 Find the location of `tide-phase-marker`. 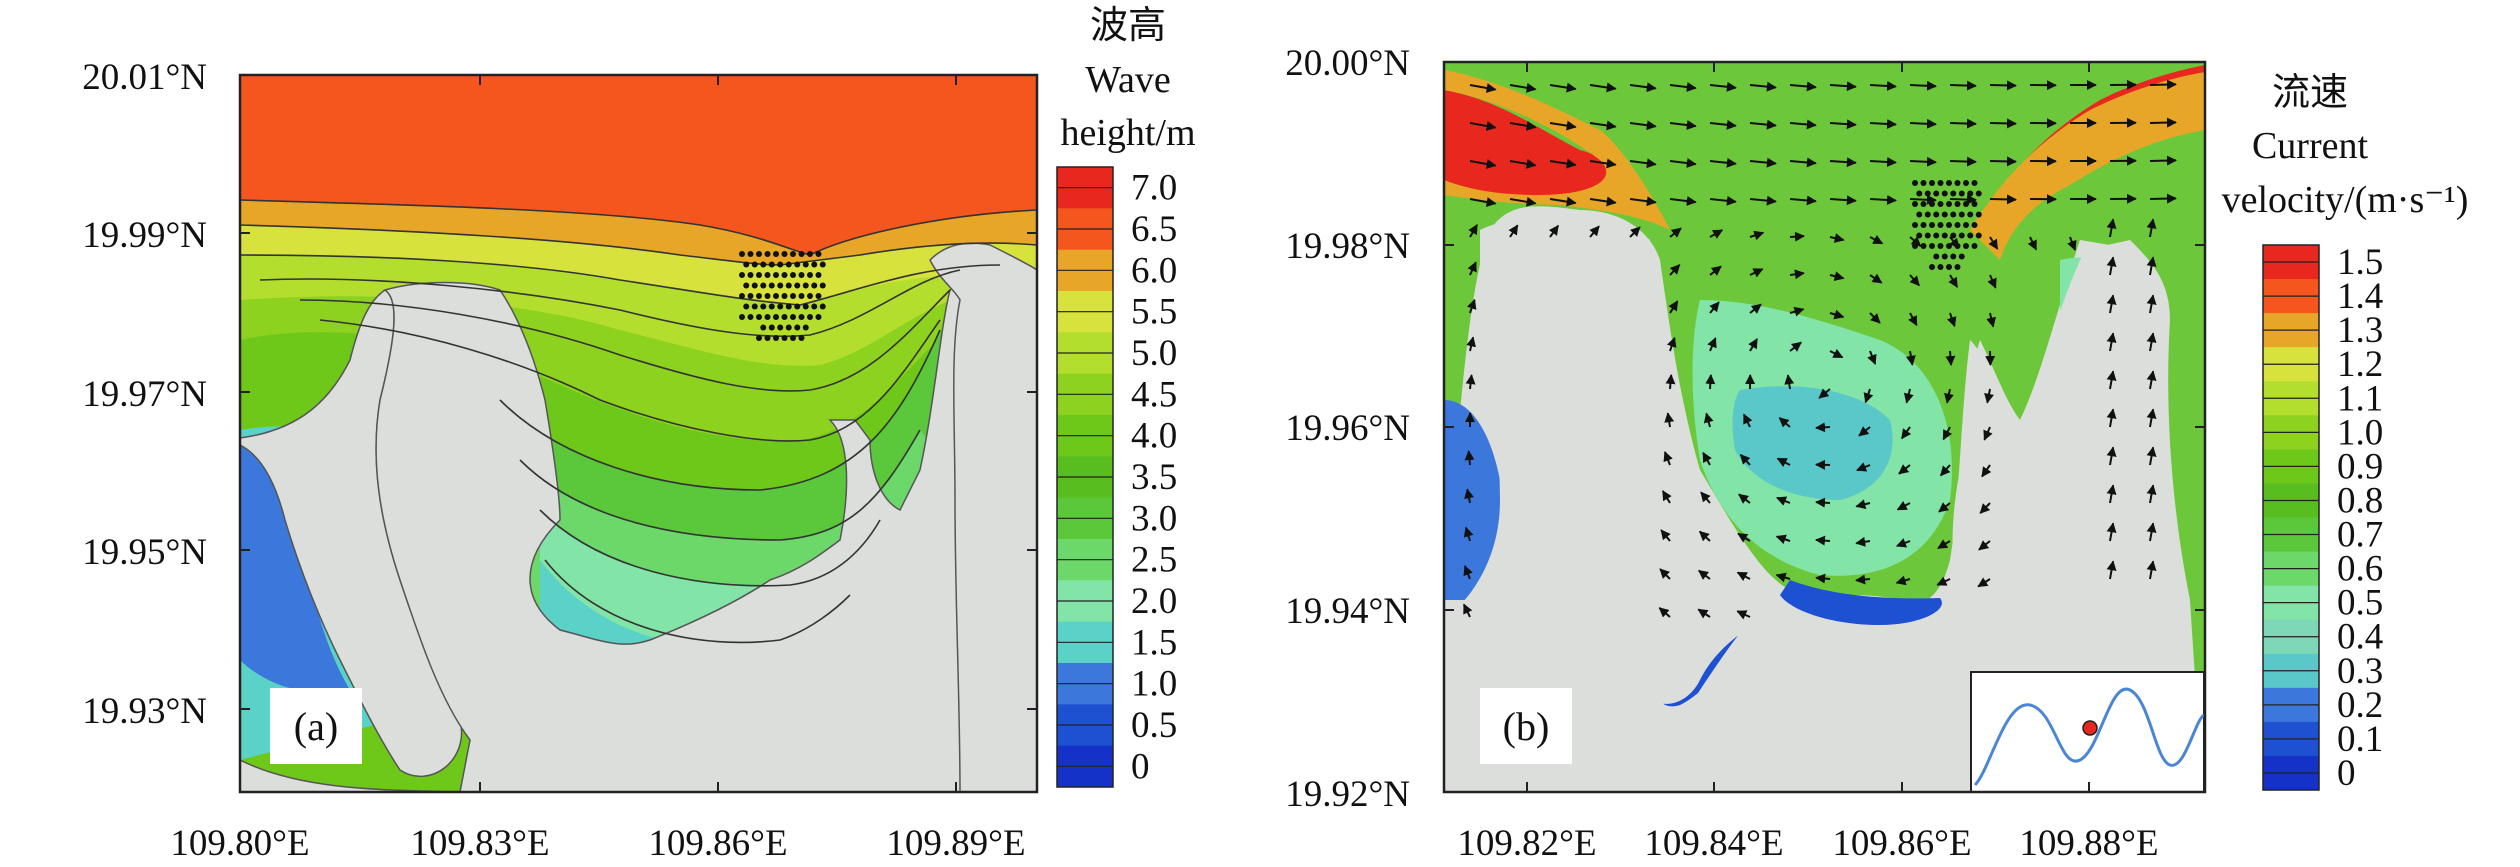

tide-phase-marker is located at coordinates (2090, 728).